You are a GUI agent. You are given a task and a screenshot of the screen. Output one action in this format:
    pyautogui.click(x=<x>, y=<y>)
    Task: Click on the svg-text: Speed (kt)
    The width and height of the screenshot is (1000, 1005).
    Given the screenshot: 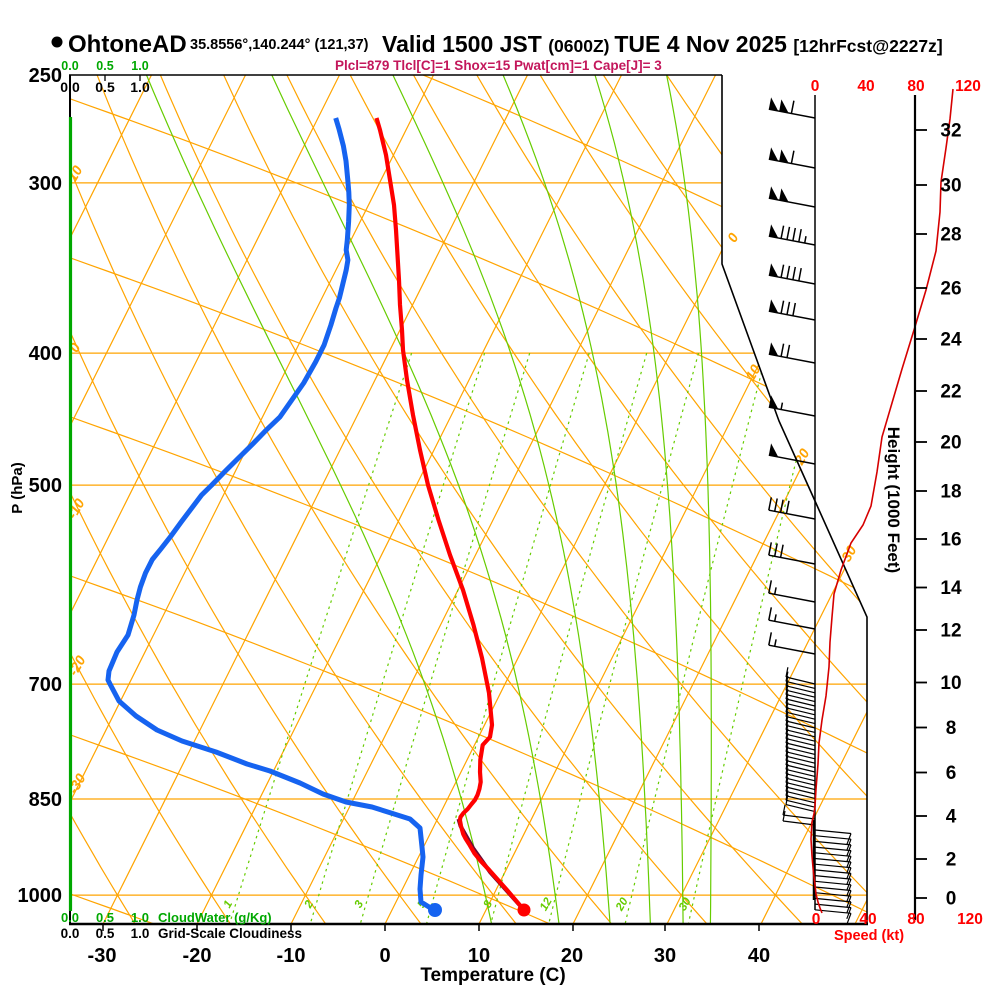 What is the action you would take?
    pyautogui.click(x=869, y=936)
    